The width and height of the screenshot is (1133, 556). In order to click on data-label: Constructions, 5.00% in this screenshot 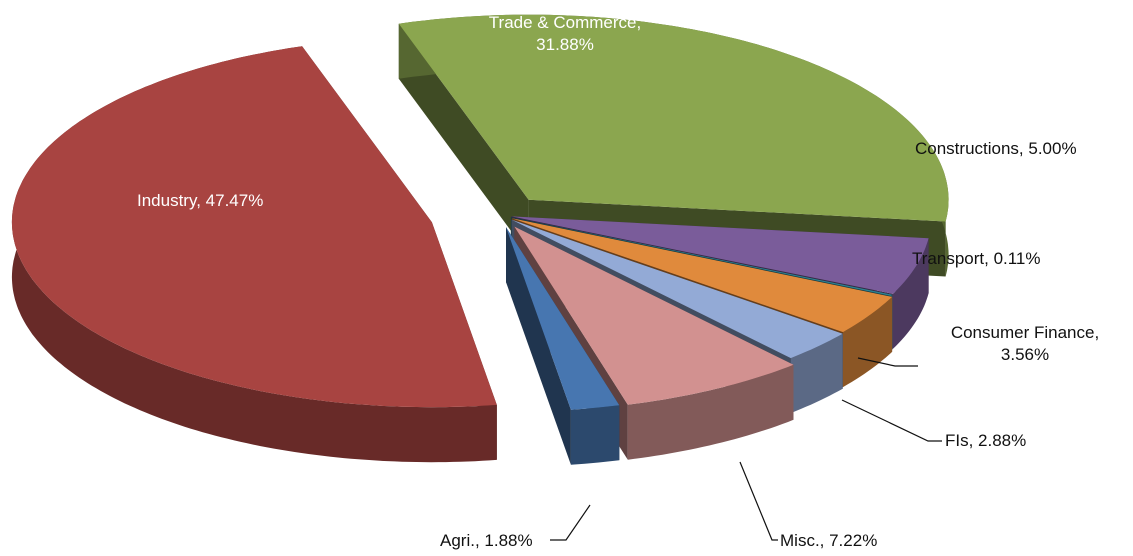, I will do `click(996, 148)`.